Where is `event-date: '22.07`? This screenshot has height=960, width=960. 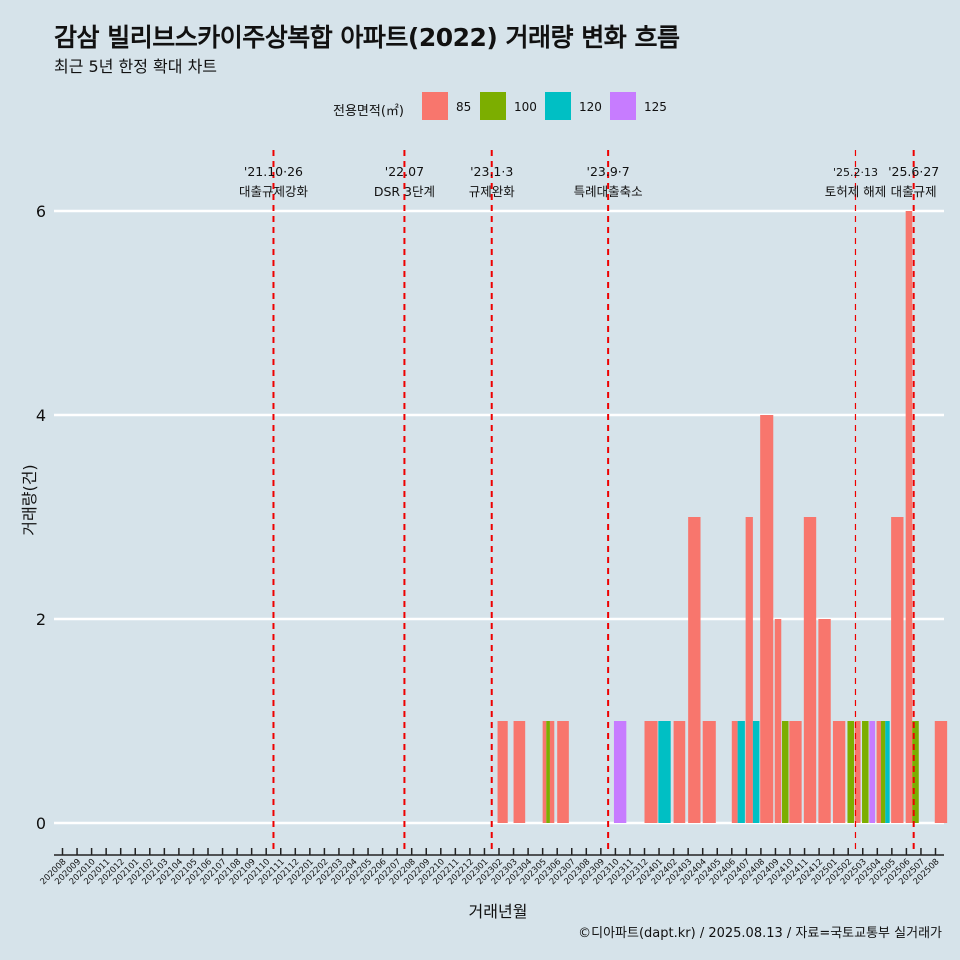 event-date: '22.07 is located at coordinates (404, 171).